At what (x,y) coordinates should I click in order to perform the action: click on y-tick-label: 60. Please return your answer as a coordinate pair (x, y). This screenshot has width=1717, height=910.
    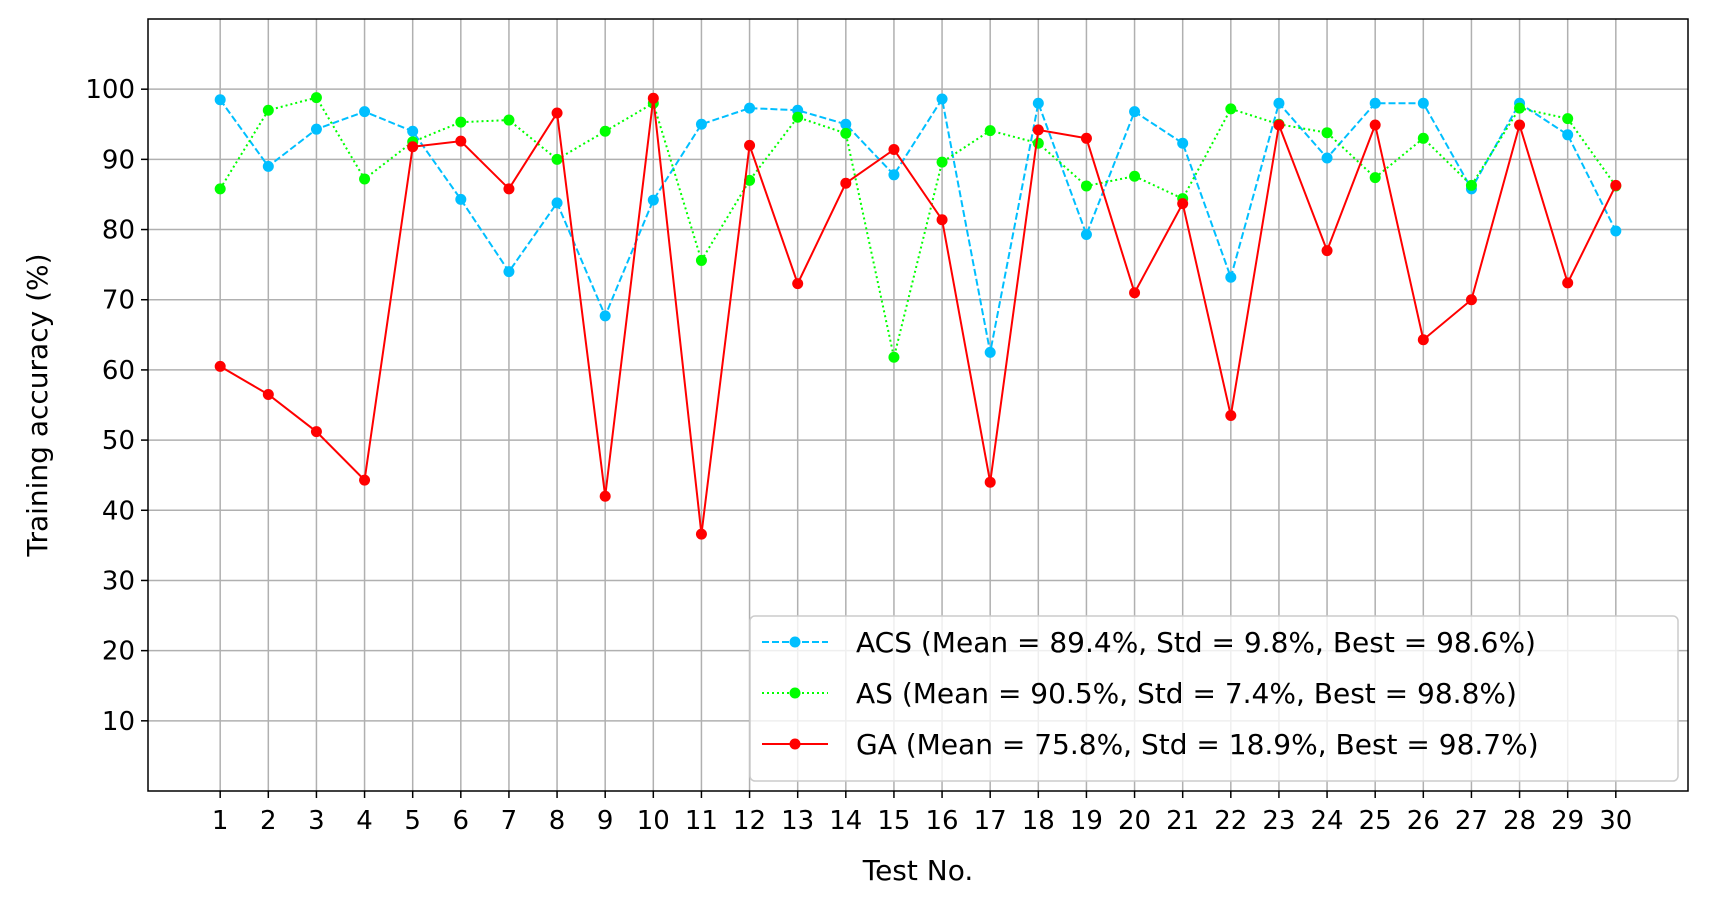
    Looking at the image, I should click on (118, 371).